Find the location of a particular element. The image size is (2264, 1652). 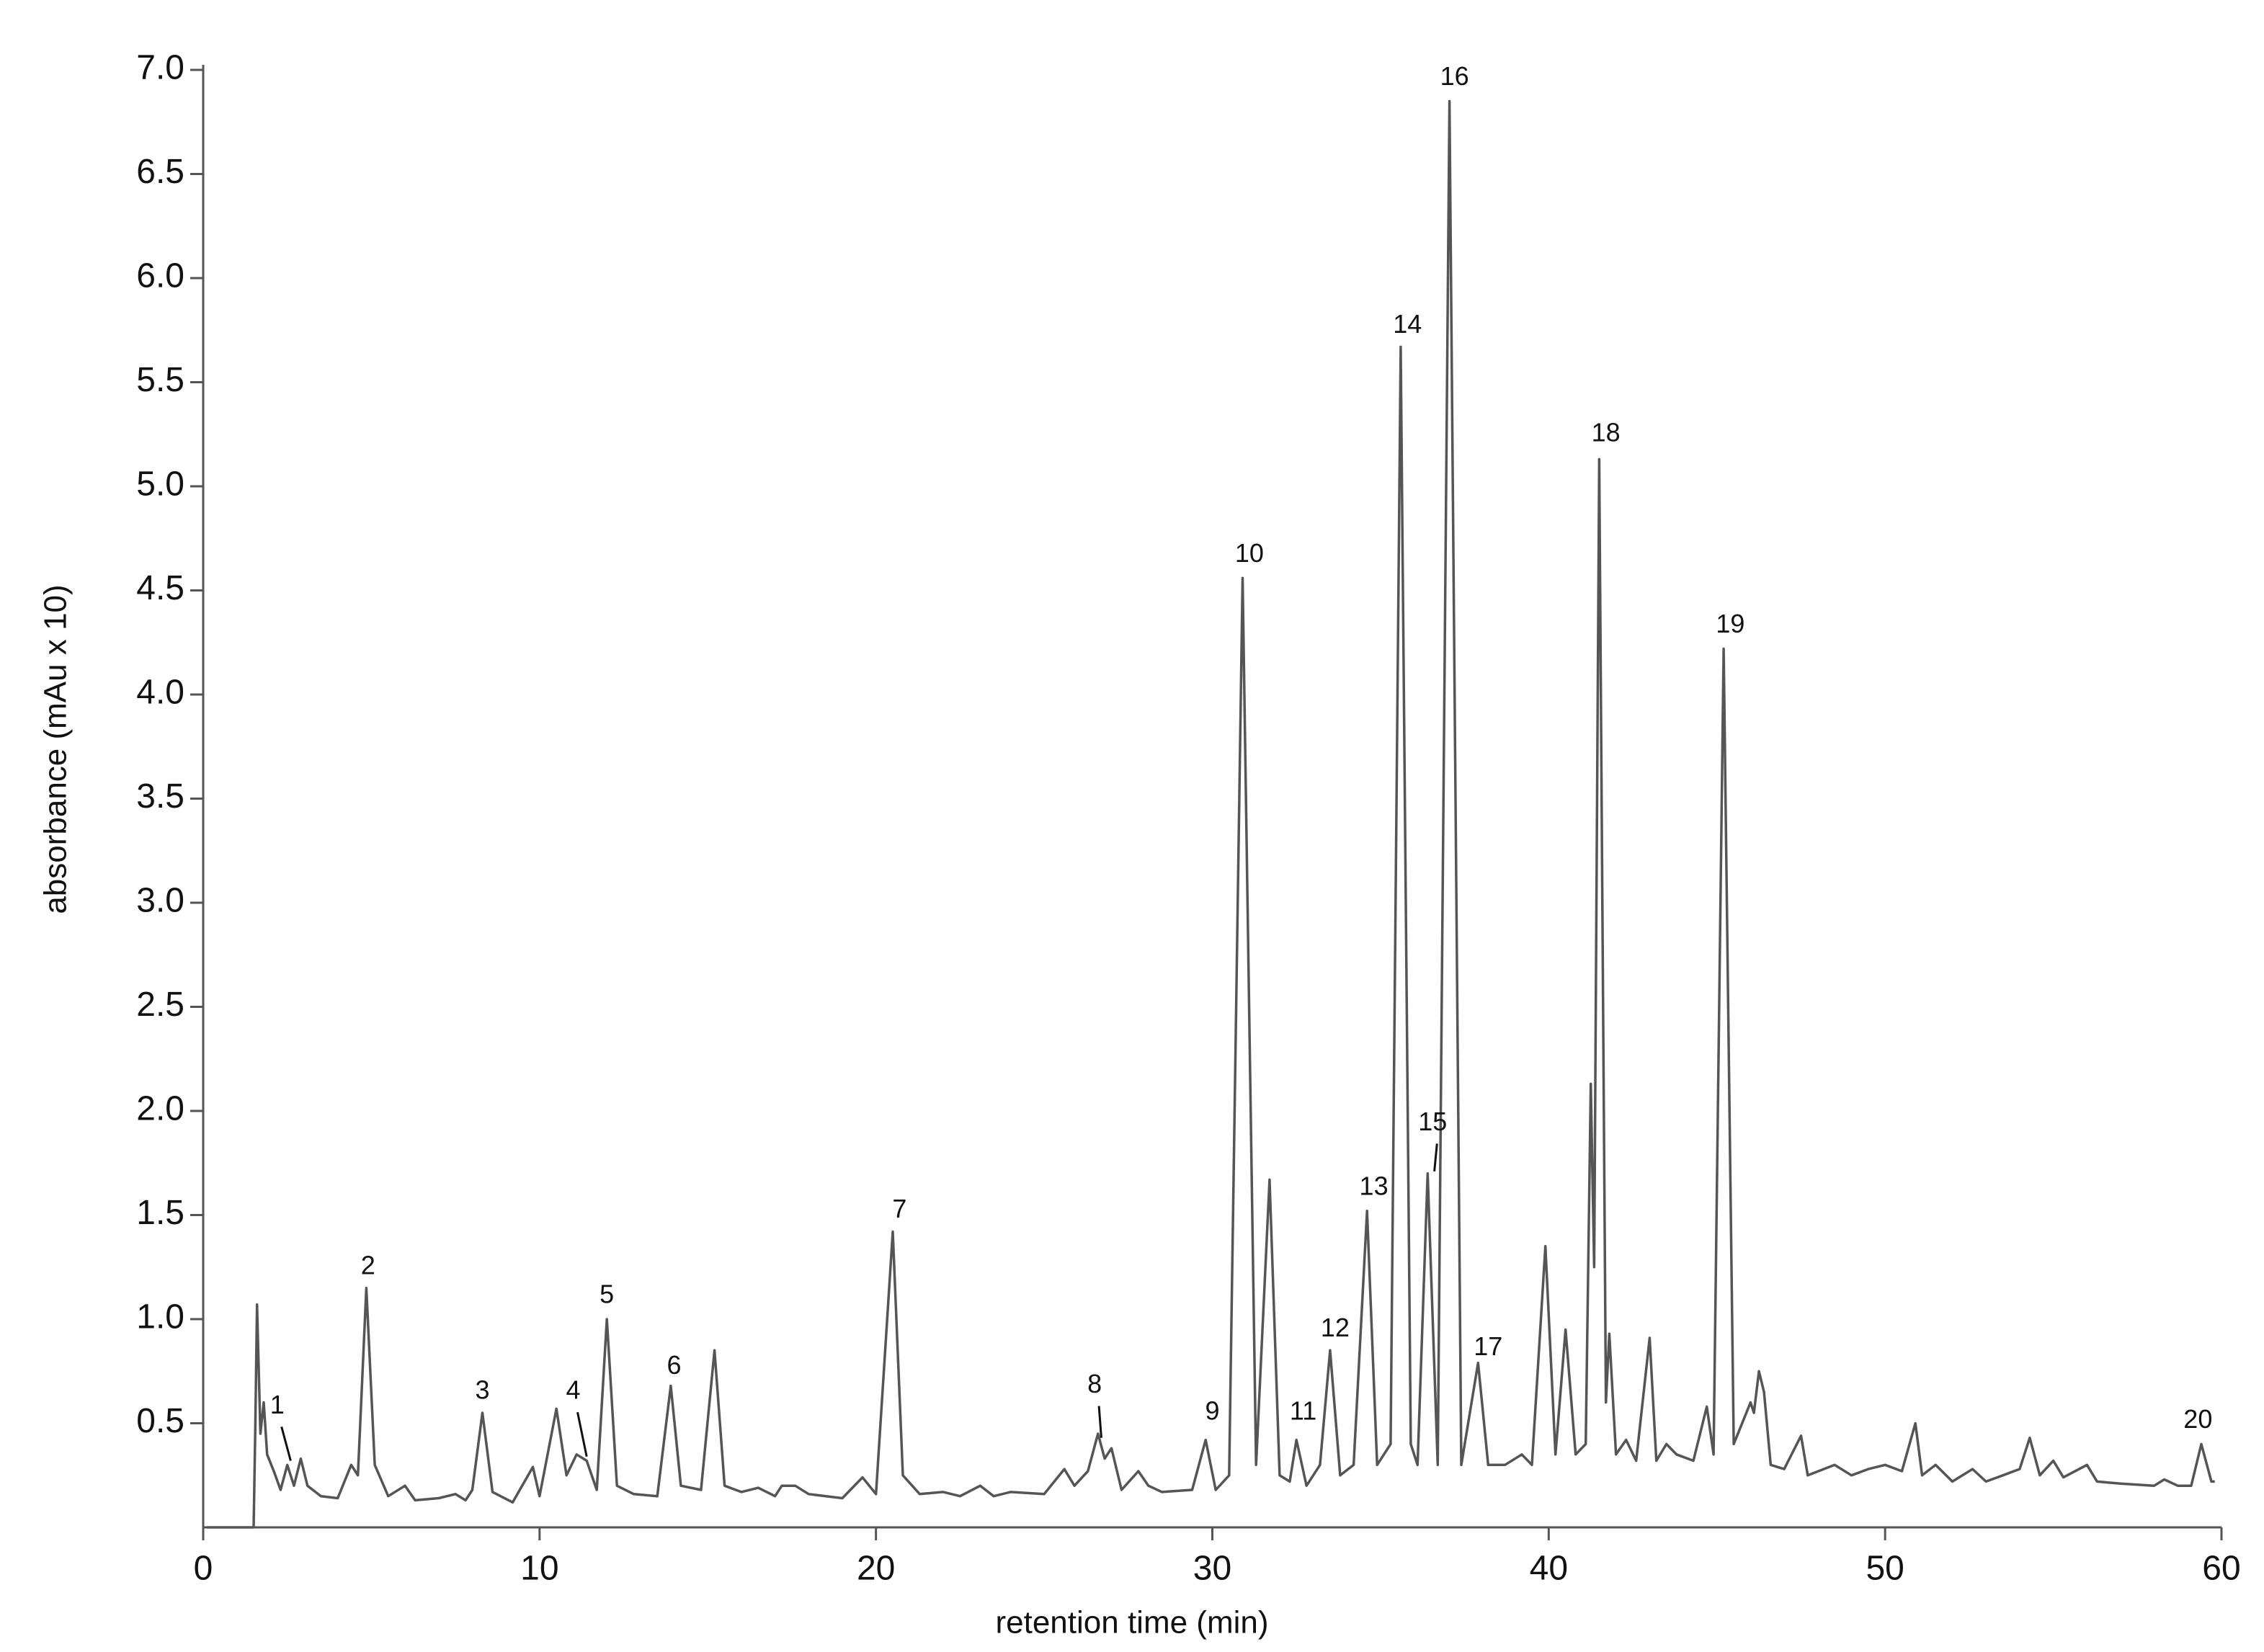

y-tick-label: 5.5 is located at coordinates (160, 380).